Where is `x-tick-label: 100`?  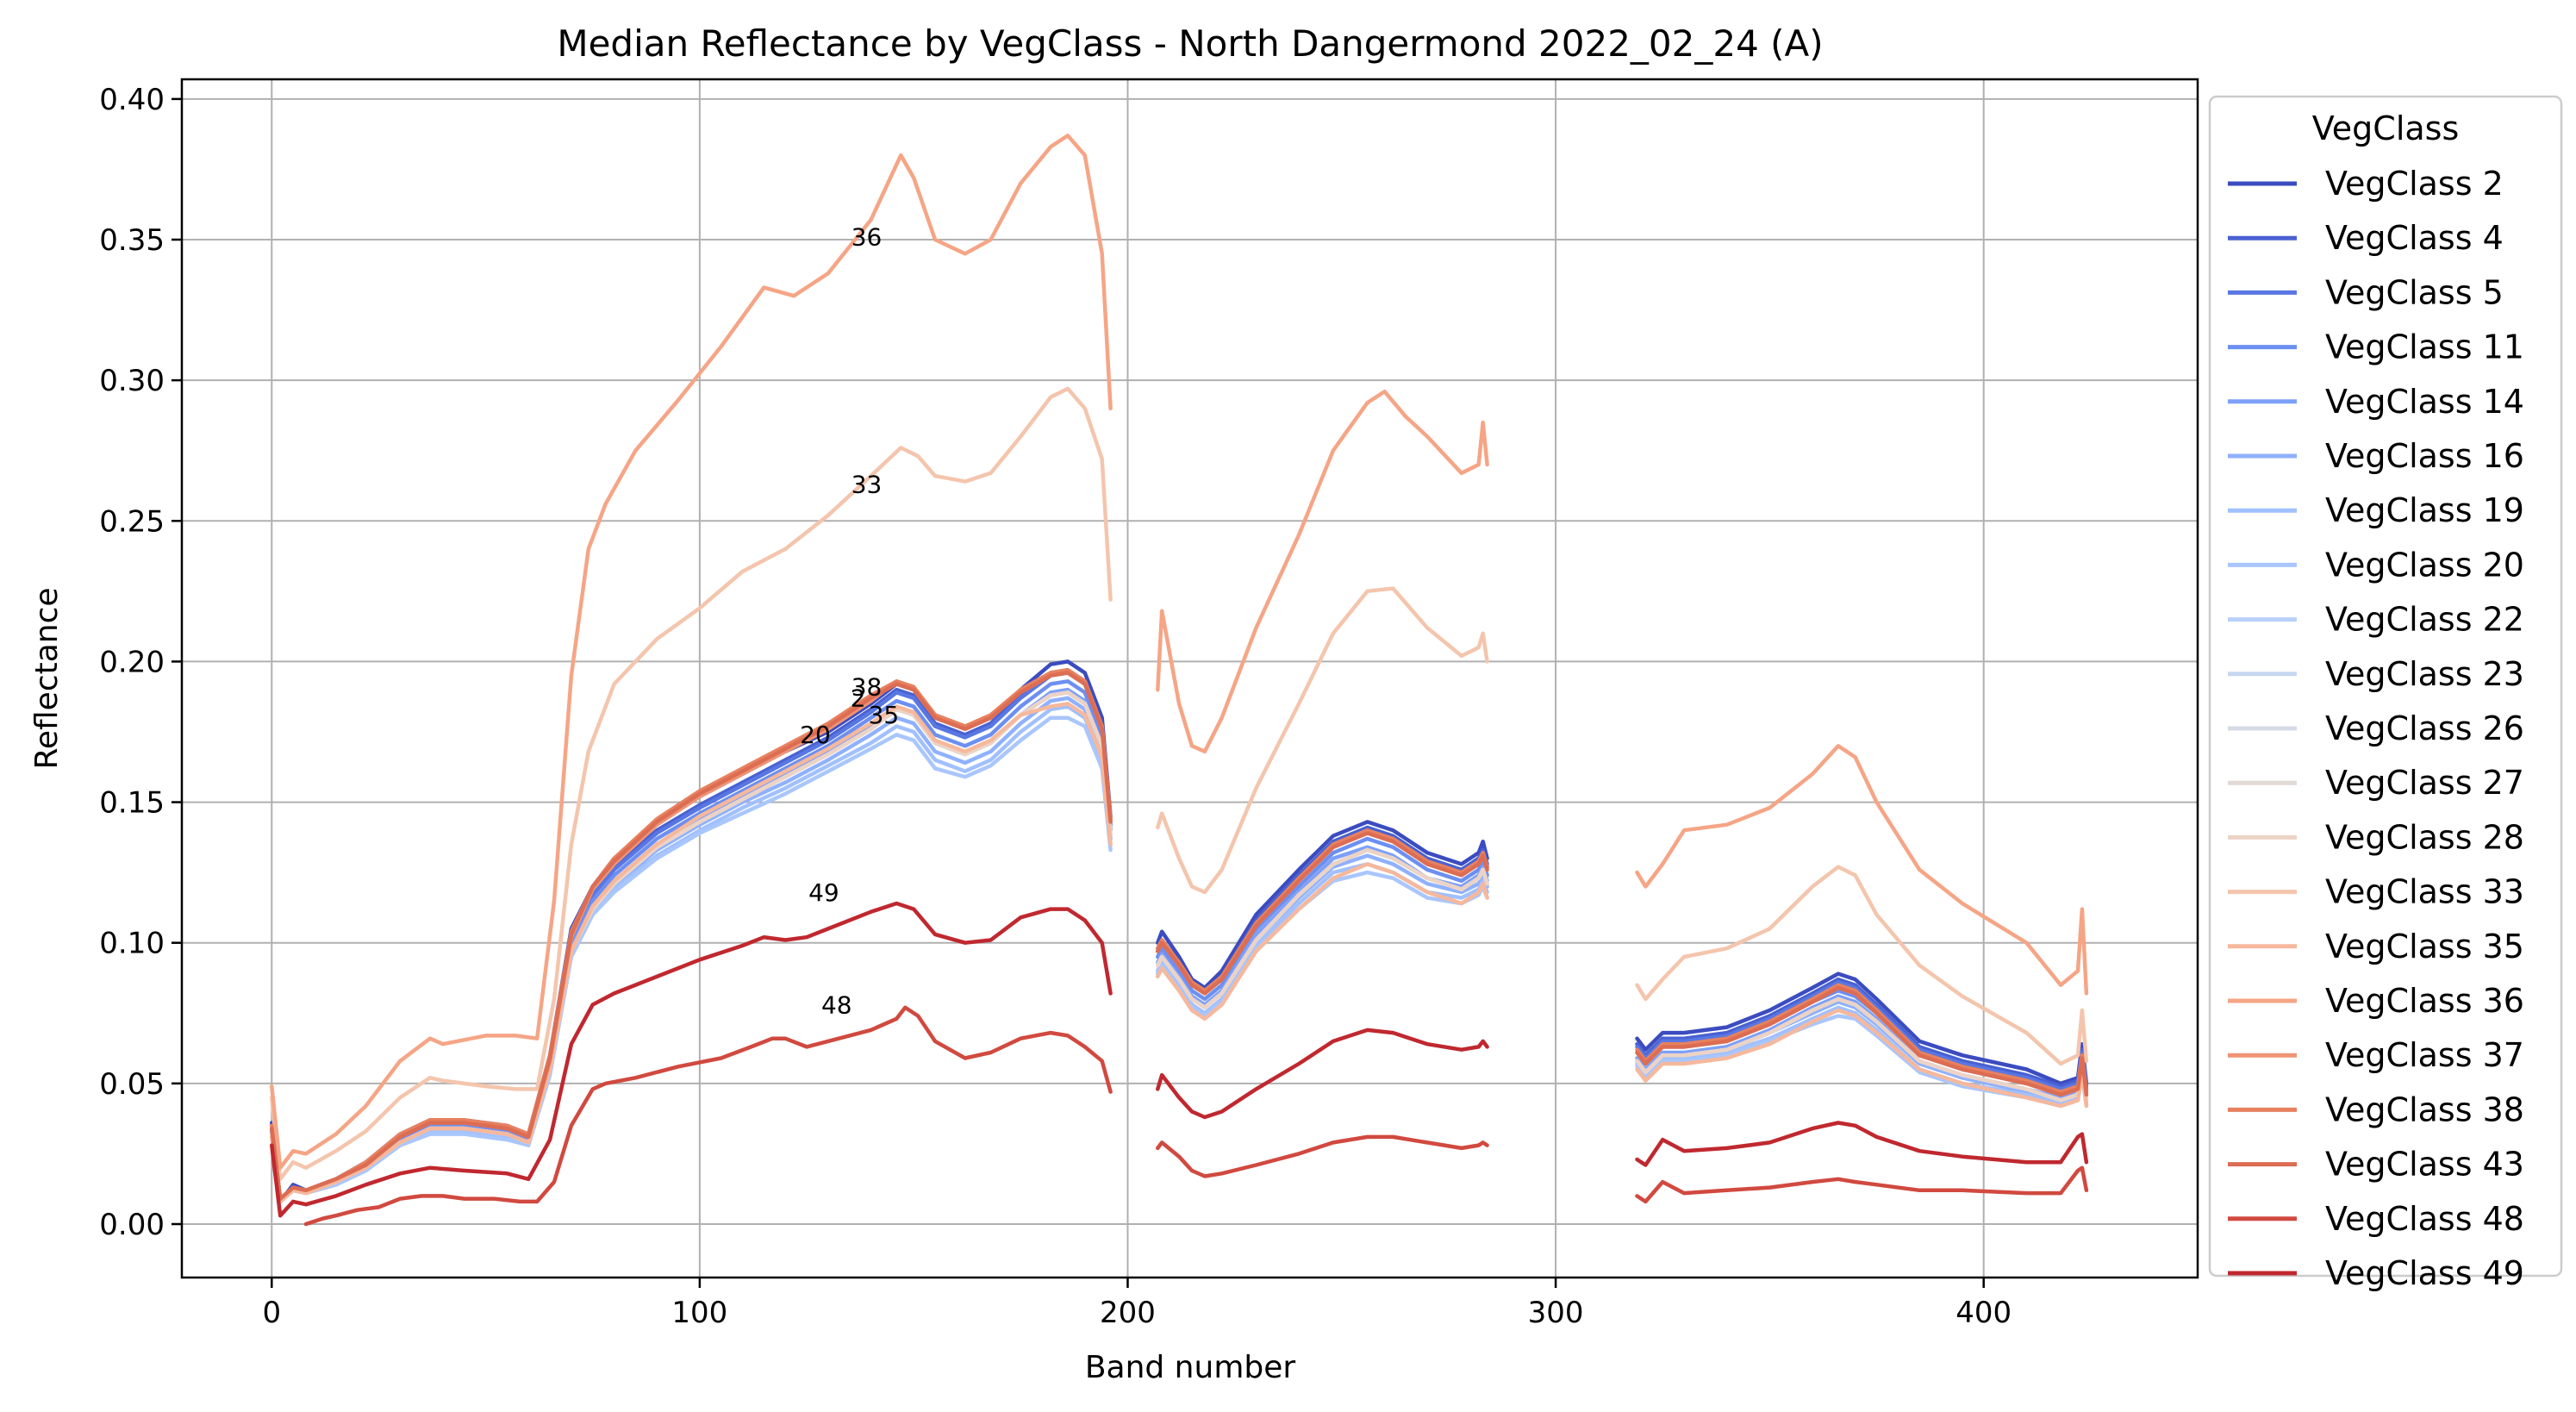 x-tick-label: 100 is located at coordinates (699, 1313).